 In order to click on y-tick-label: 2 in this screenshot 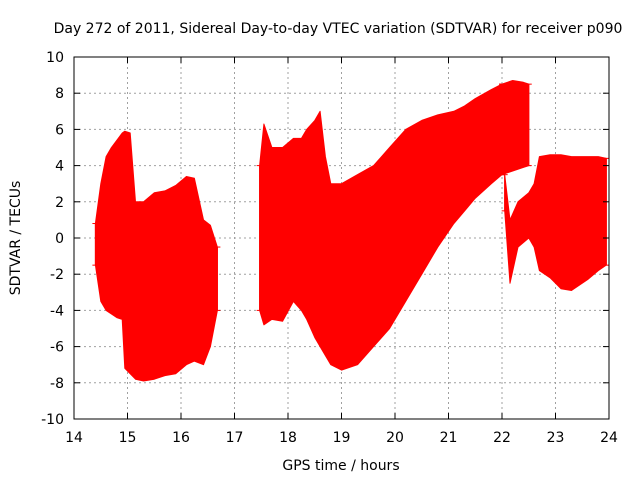, I will do `click(59, 203)`.